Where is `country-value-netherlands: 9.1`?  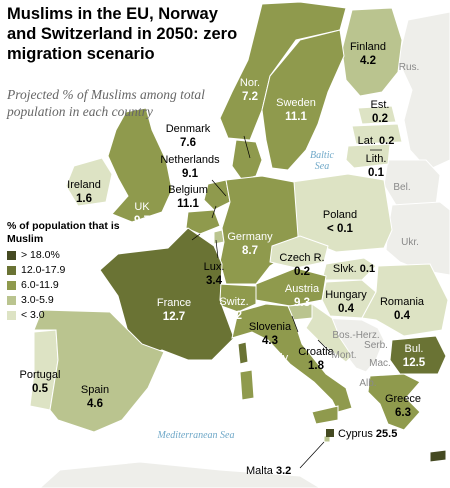
country-value-netherlands: 9.1 is located at coordinates (190, 174).